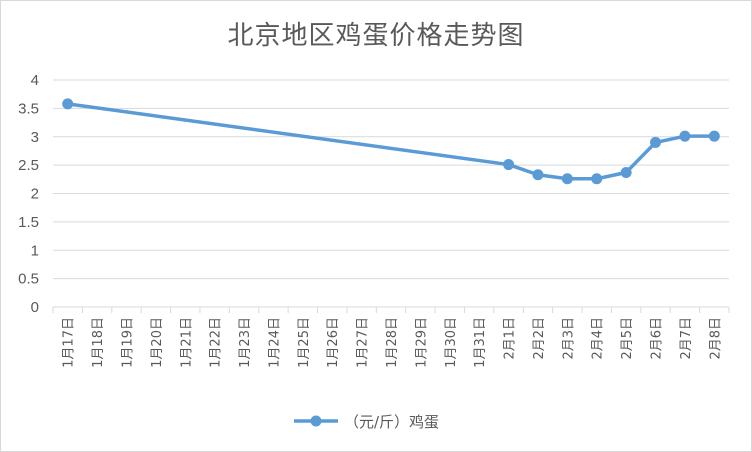 The image size is (752, 452). I want to click on y-tick-label: 2, so click(35, 194).